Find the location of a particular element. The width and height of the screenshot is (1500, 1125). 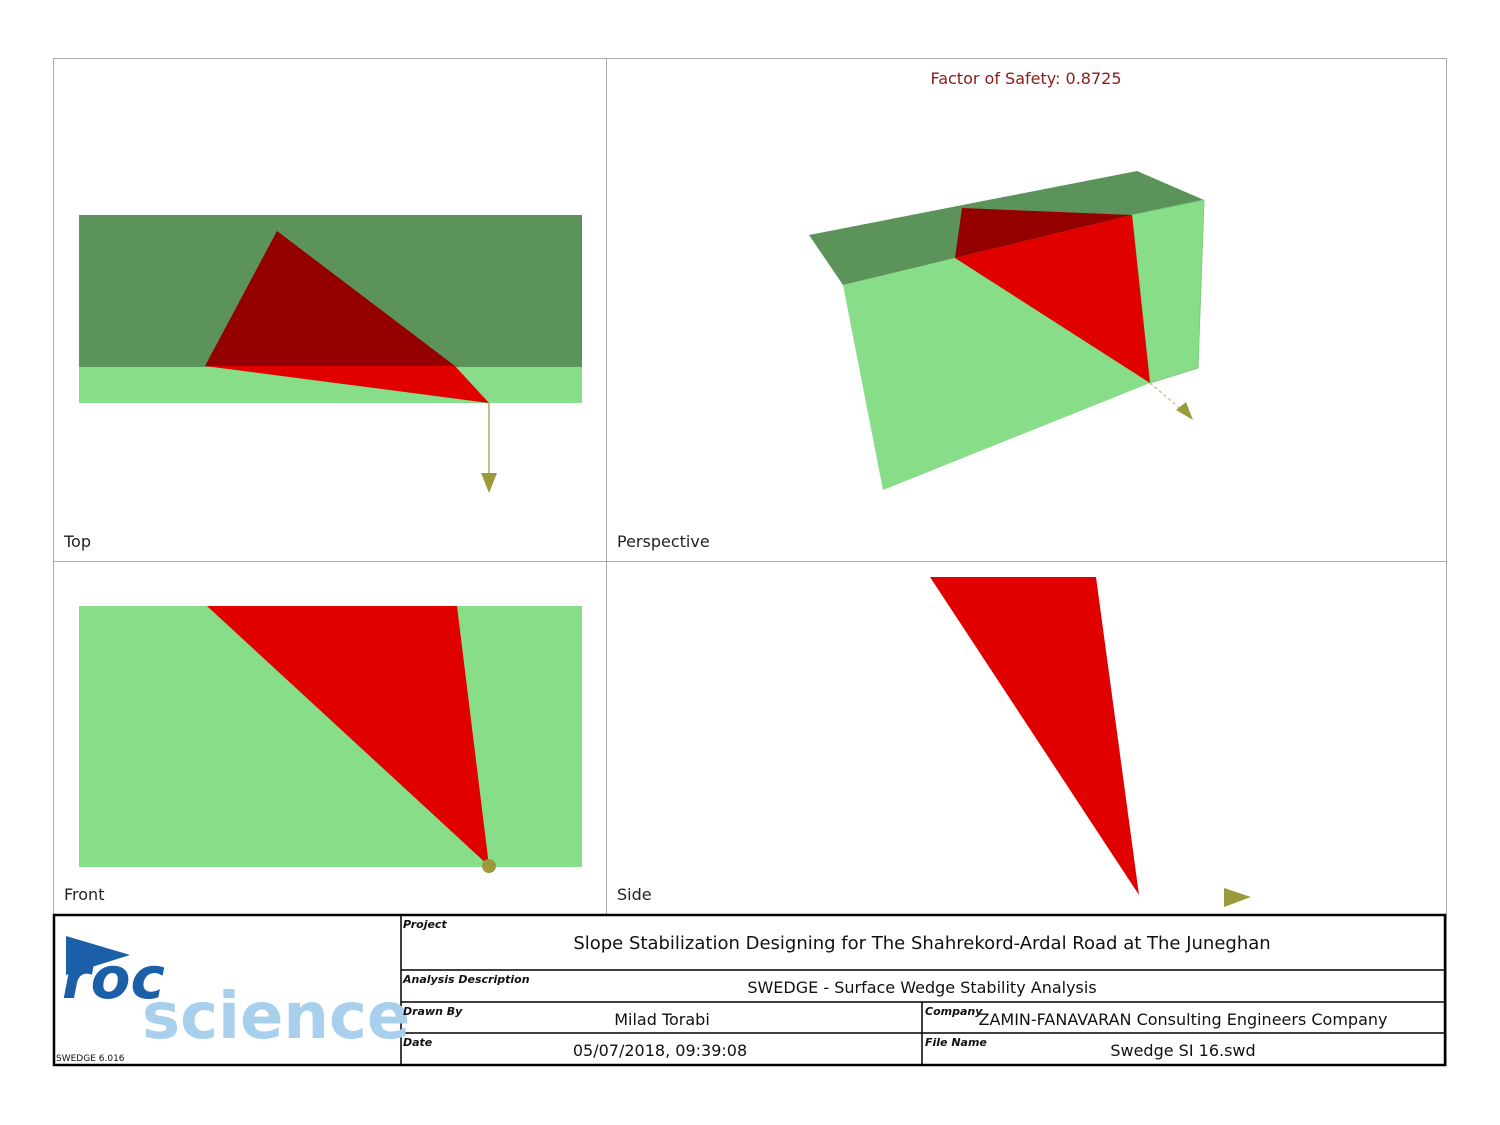

logo-science: science is located at coordinates (276, 1017).